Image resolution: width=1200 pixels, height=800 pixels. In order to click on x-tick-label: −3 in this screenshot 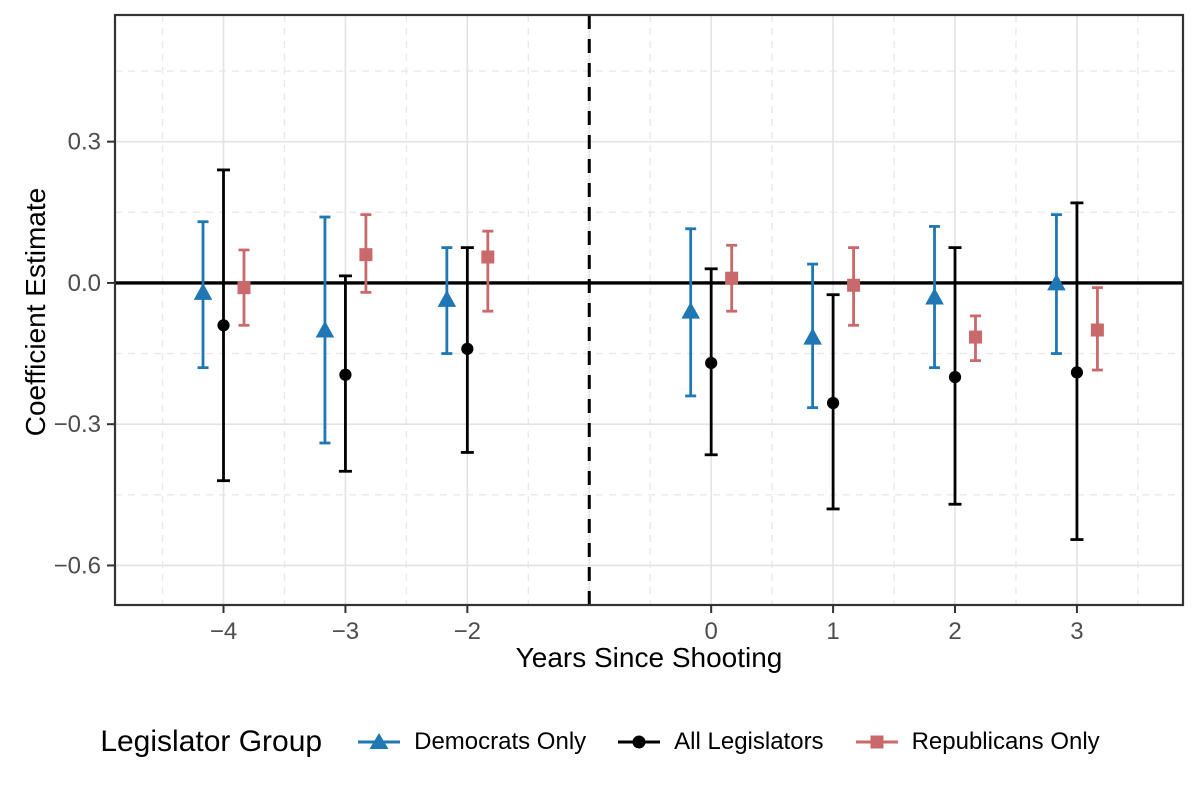, I will do `click(345, 631)`.